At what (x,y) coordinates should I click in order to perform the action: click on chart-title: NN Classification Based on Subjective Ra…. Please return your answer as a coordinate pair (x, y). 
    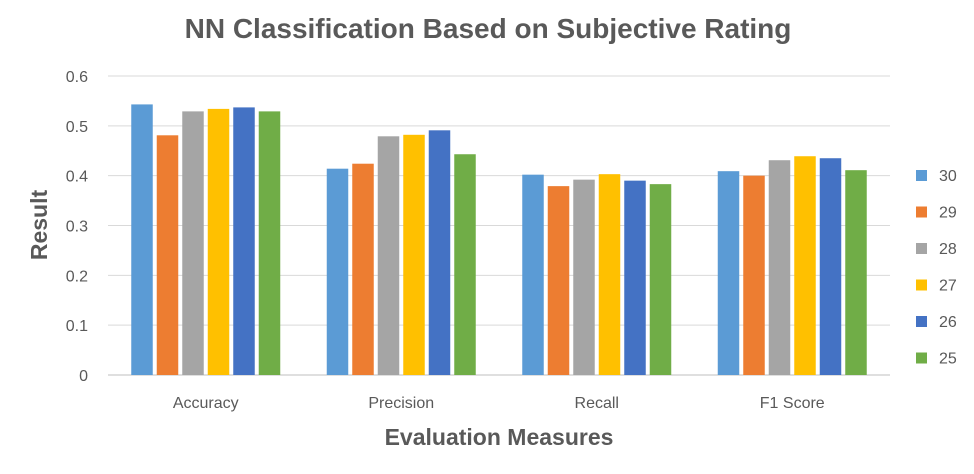
    Looking at the image, I should click on (488, 28).